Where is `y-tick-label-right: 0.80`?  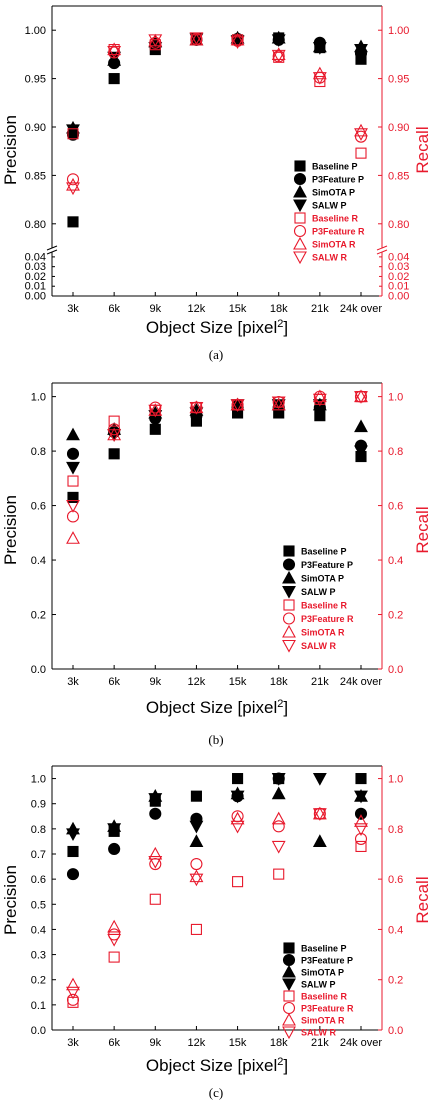 y-tick-label-right: 0.80 is located at coordinates (398, 225).